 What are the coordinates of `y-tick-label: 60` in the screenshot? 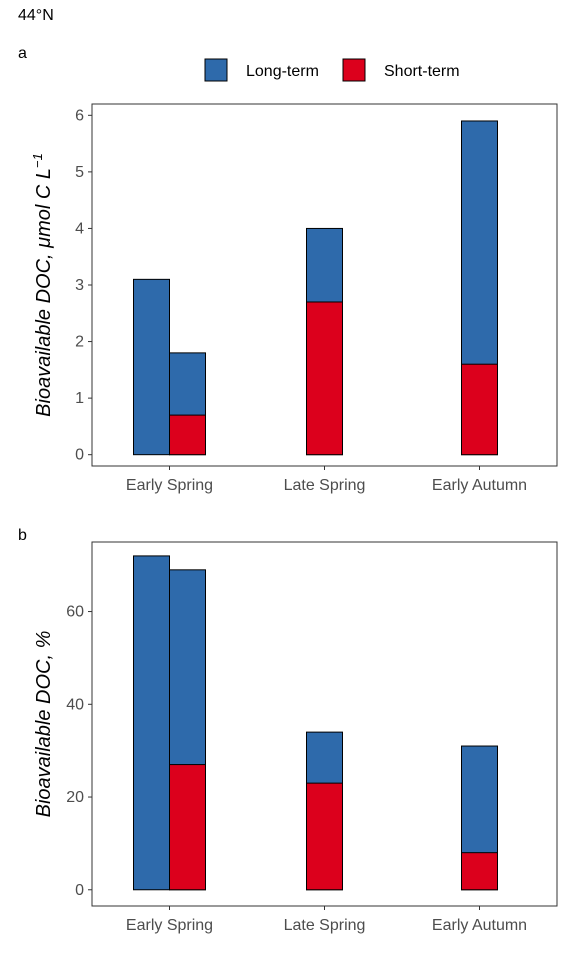 It's located at (75, 612).